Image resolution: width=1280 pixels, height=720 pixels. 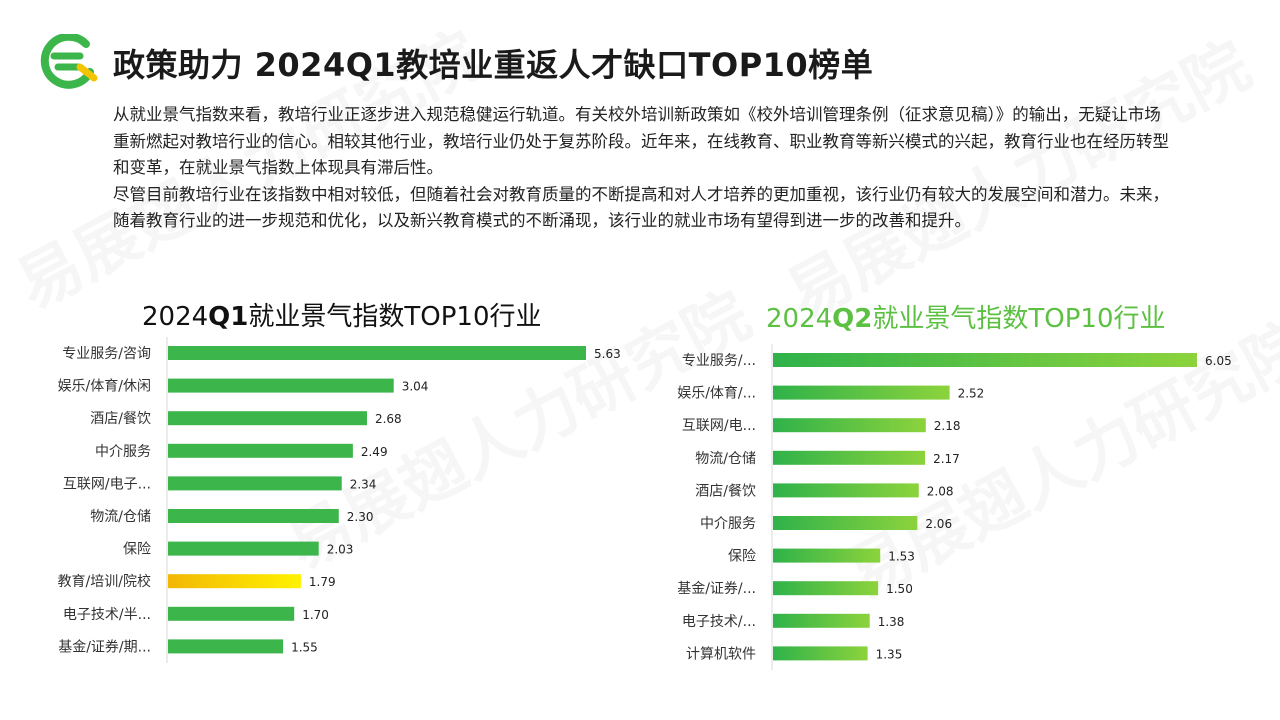 I want to click on value-label: 2.17, so click(x=946, y=459).